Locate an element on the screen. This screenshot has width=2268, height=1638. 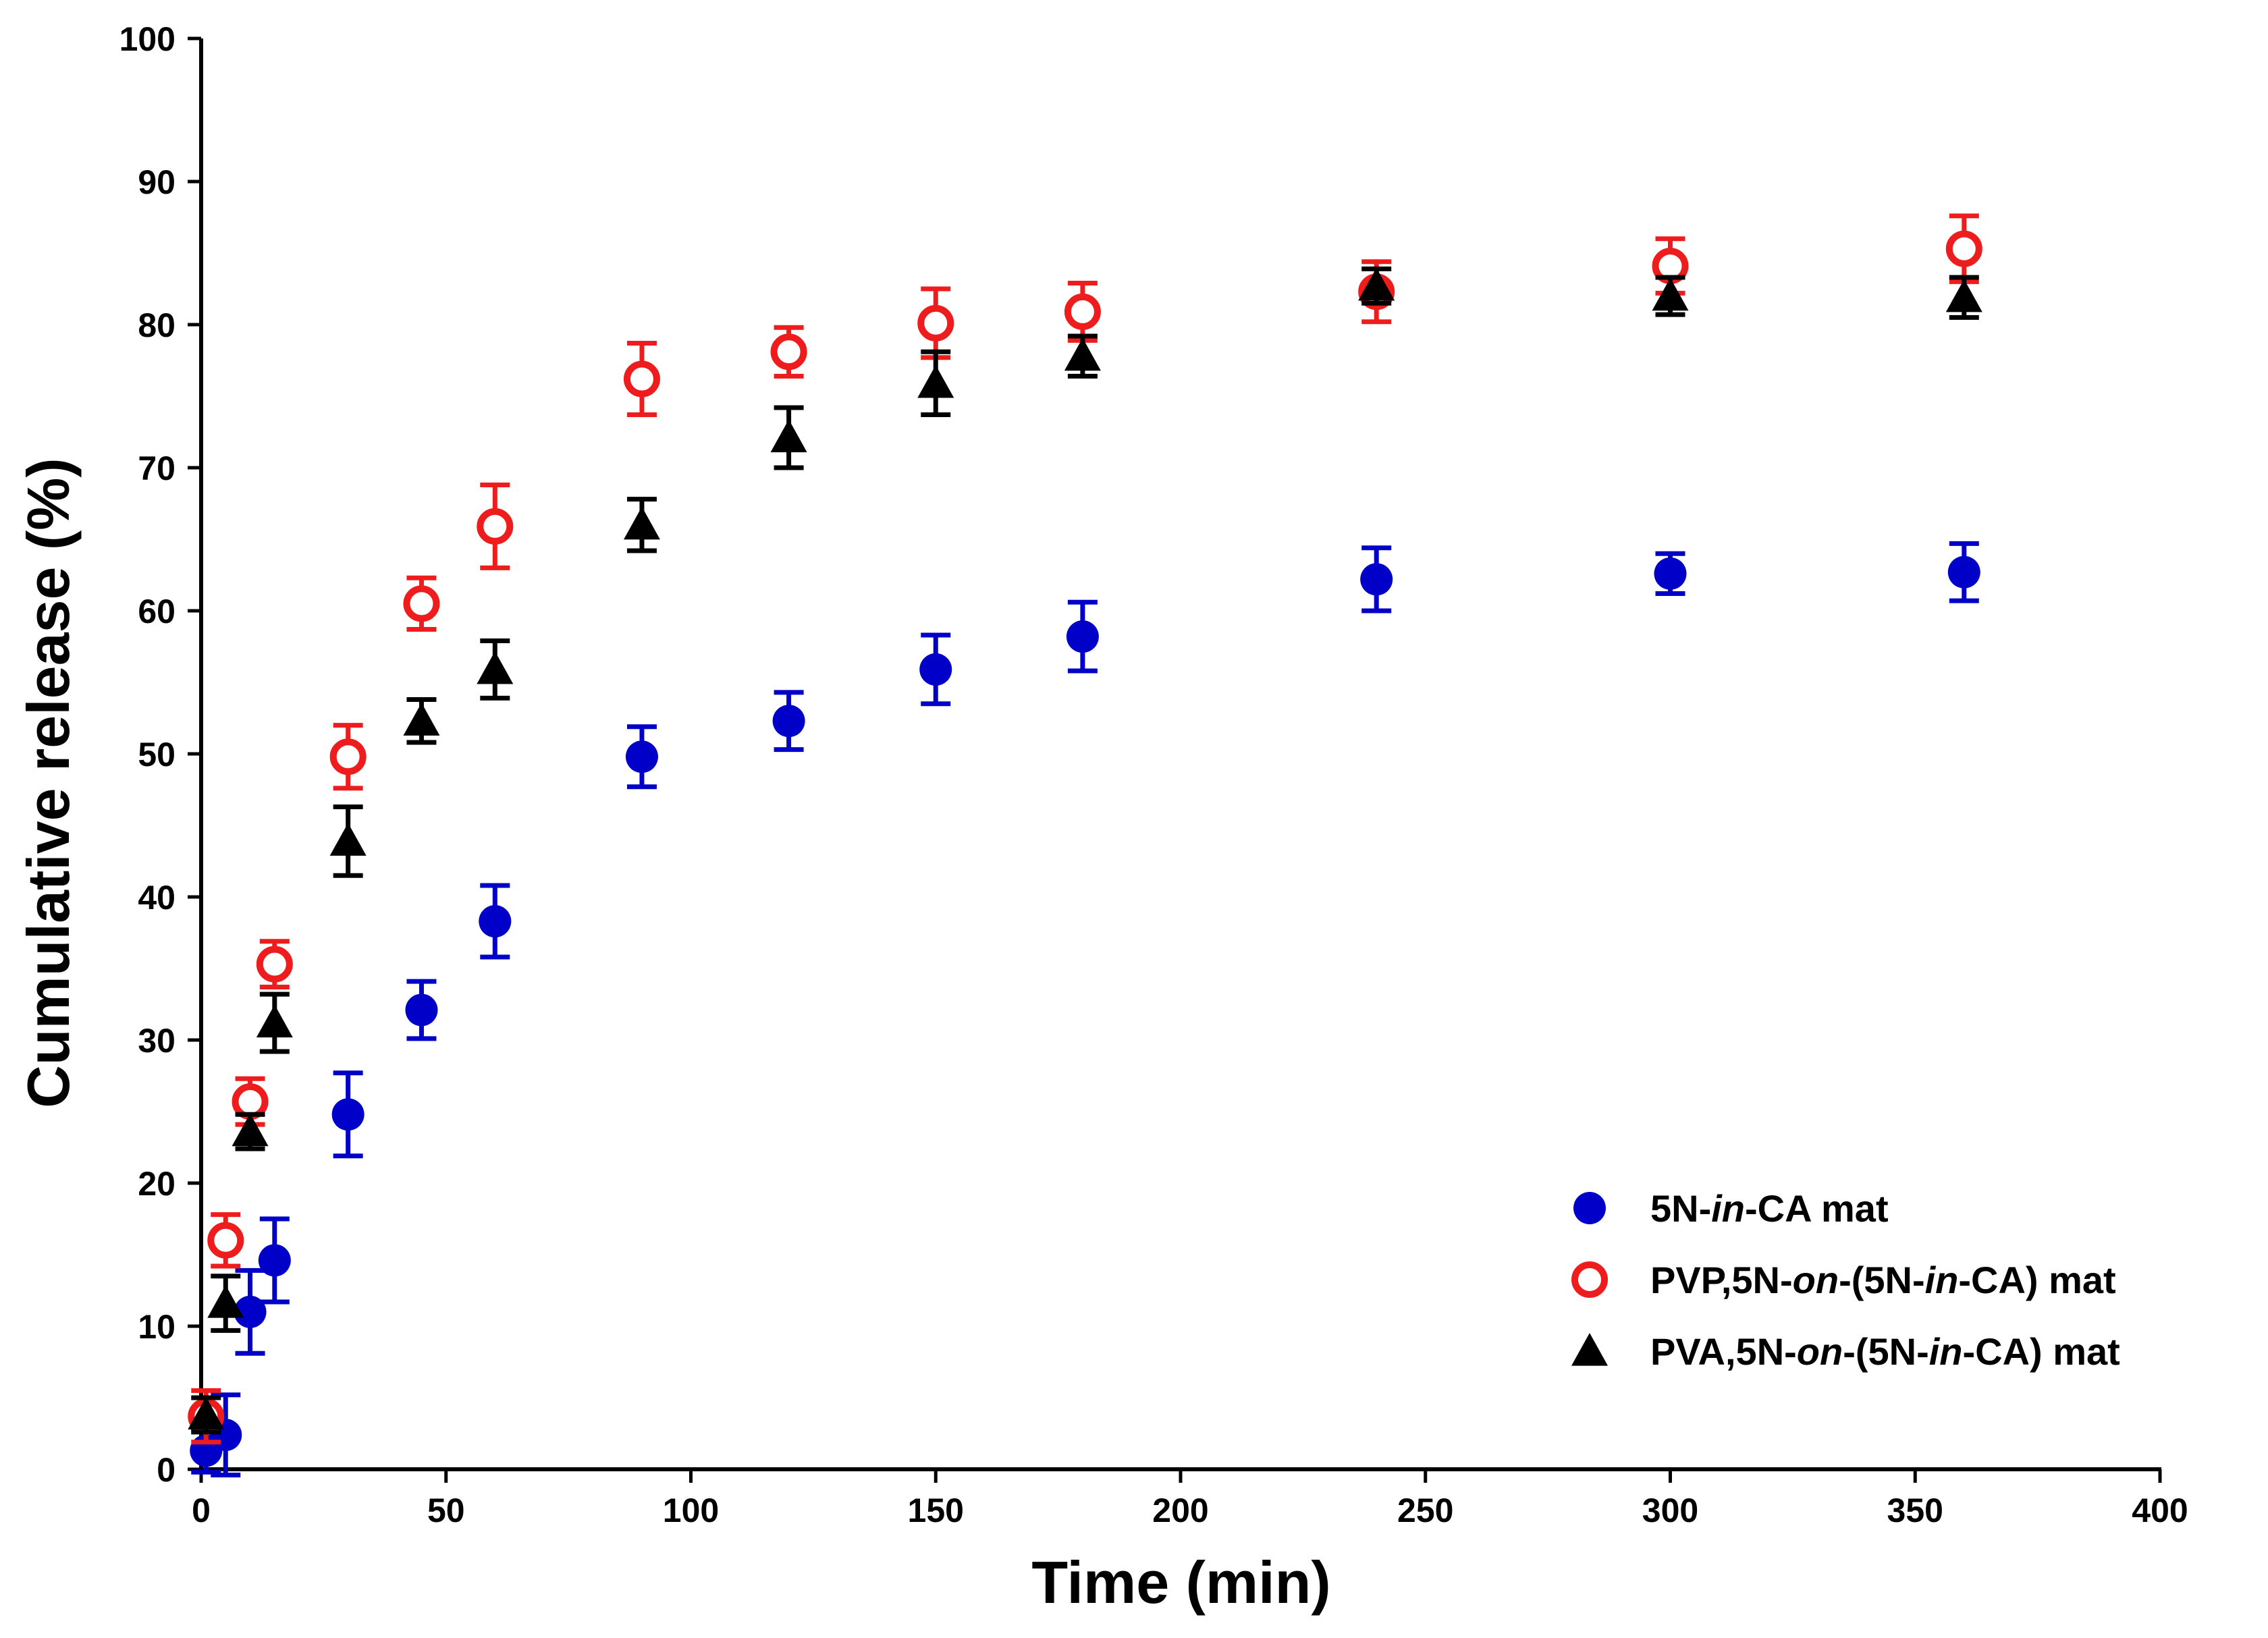
x-tick-label: 250 is located at coordinates (1425, 1511).